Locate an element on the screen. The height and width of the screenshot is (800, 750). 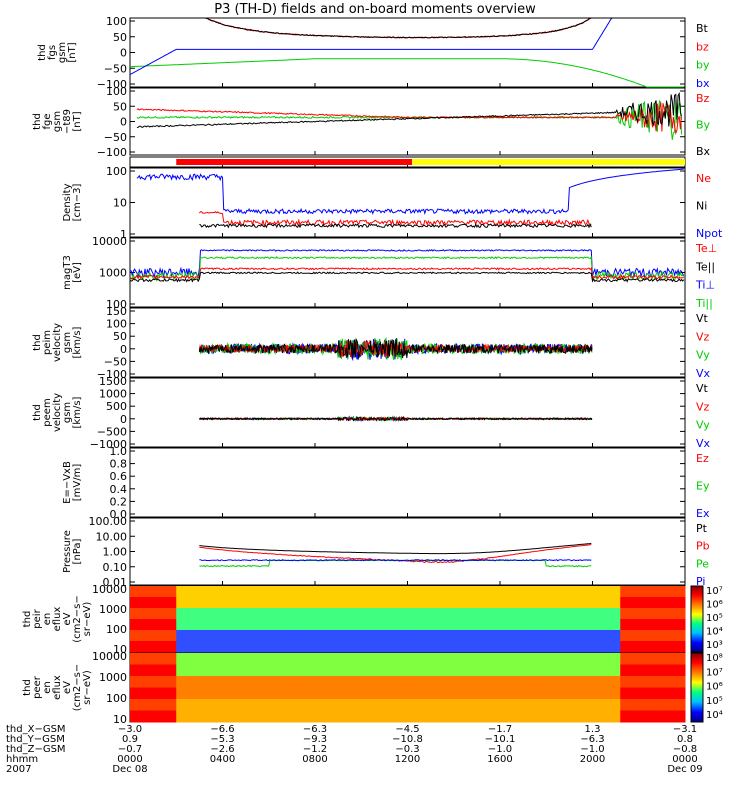
by-trace is located at coordinates (409, 119).